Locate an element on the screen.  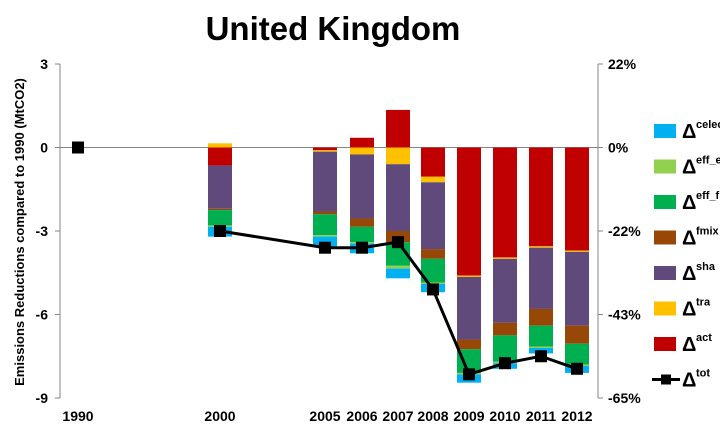
x-tick-label: 2006 is located at coordinates (361, 416).